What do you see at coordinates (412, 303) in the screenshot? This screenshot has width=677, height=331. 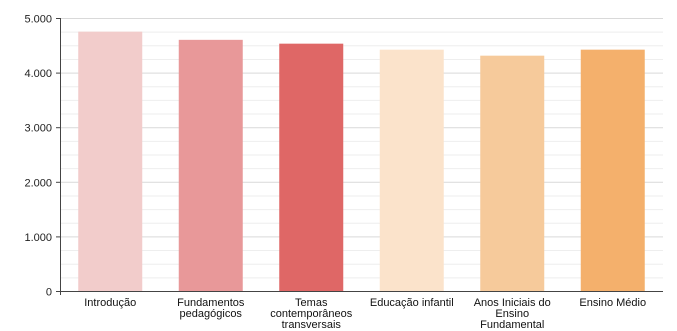 I see `x-tick-label: Educação infantil` at bounding box center [412, 303].